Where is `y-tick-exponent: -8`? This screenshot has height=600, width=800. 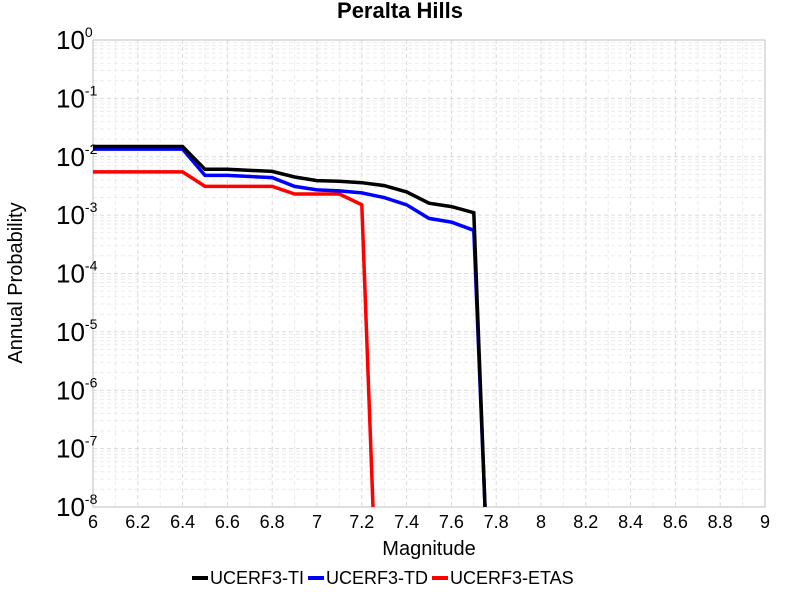
y-tick-exponent: -8 is located at coordinates (91, 499).